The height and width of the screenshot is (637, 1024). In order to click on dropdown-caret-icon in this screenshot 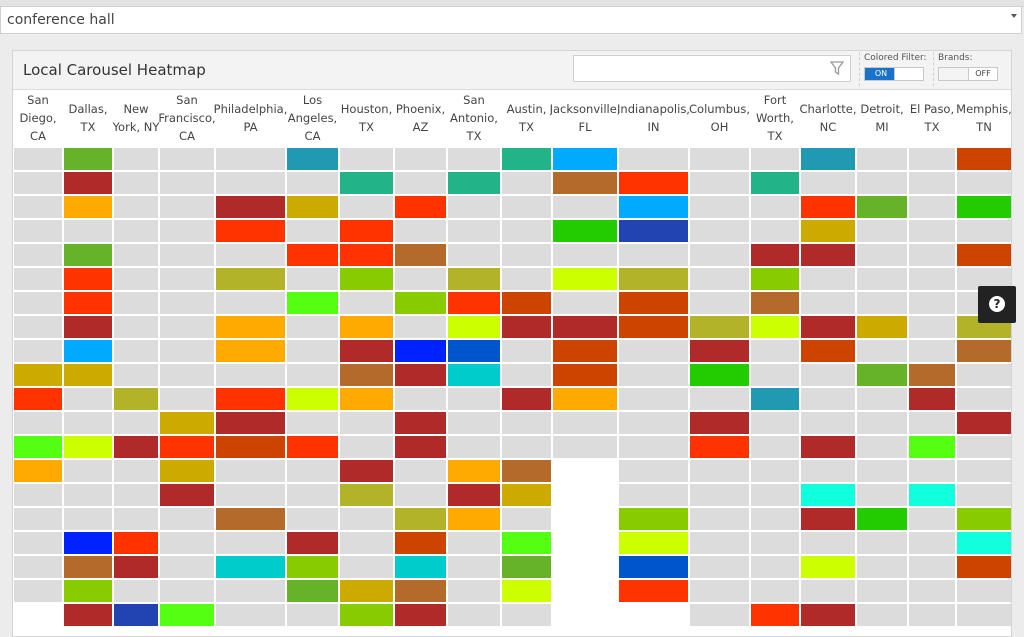, I will do `click(1014, 16)`.